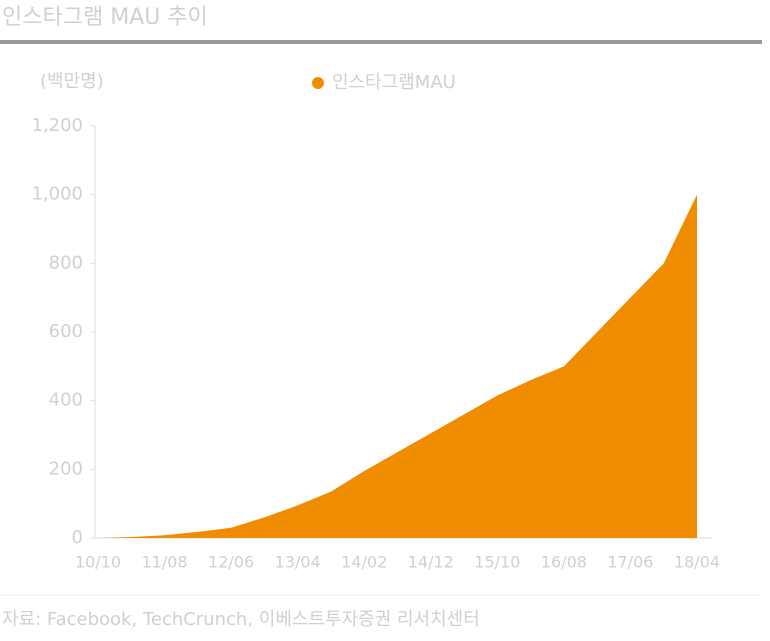  Describe the element at coordinates (497, 562) in the screenshot. I see `x-tick-label: 15/10` at that location.